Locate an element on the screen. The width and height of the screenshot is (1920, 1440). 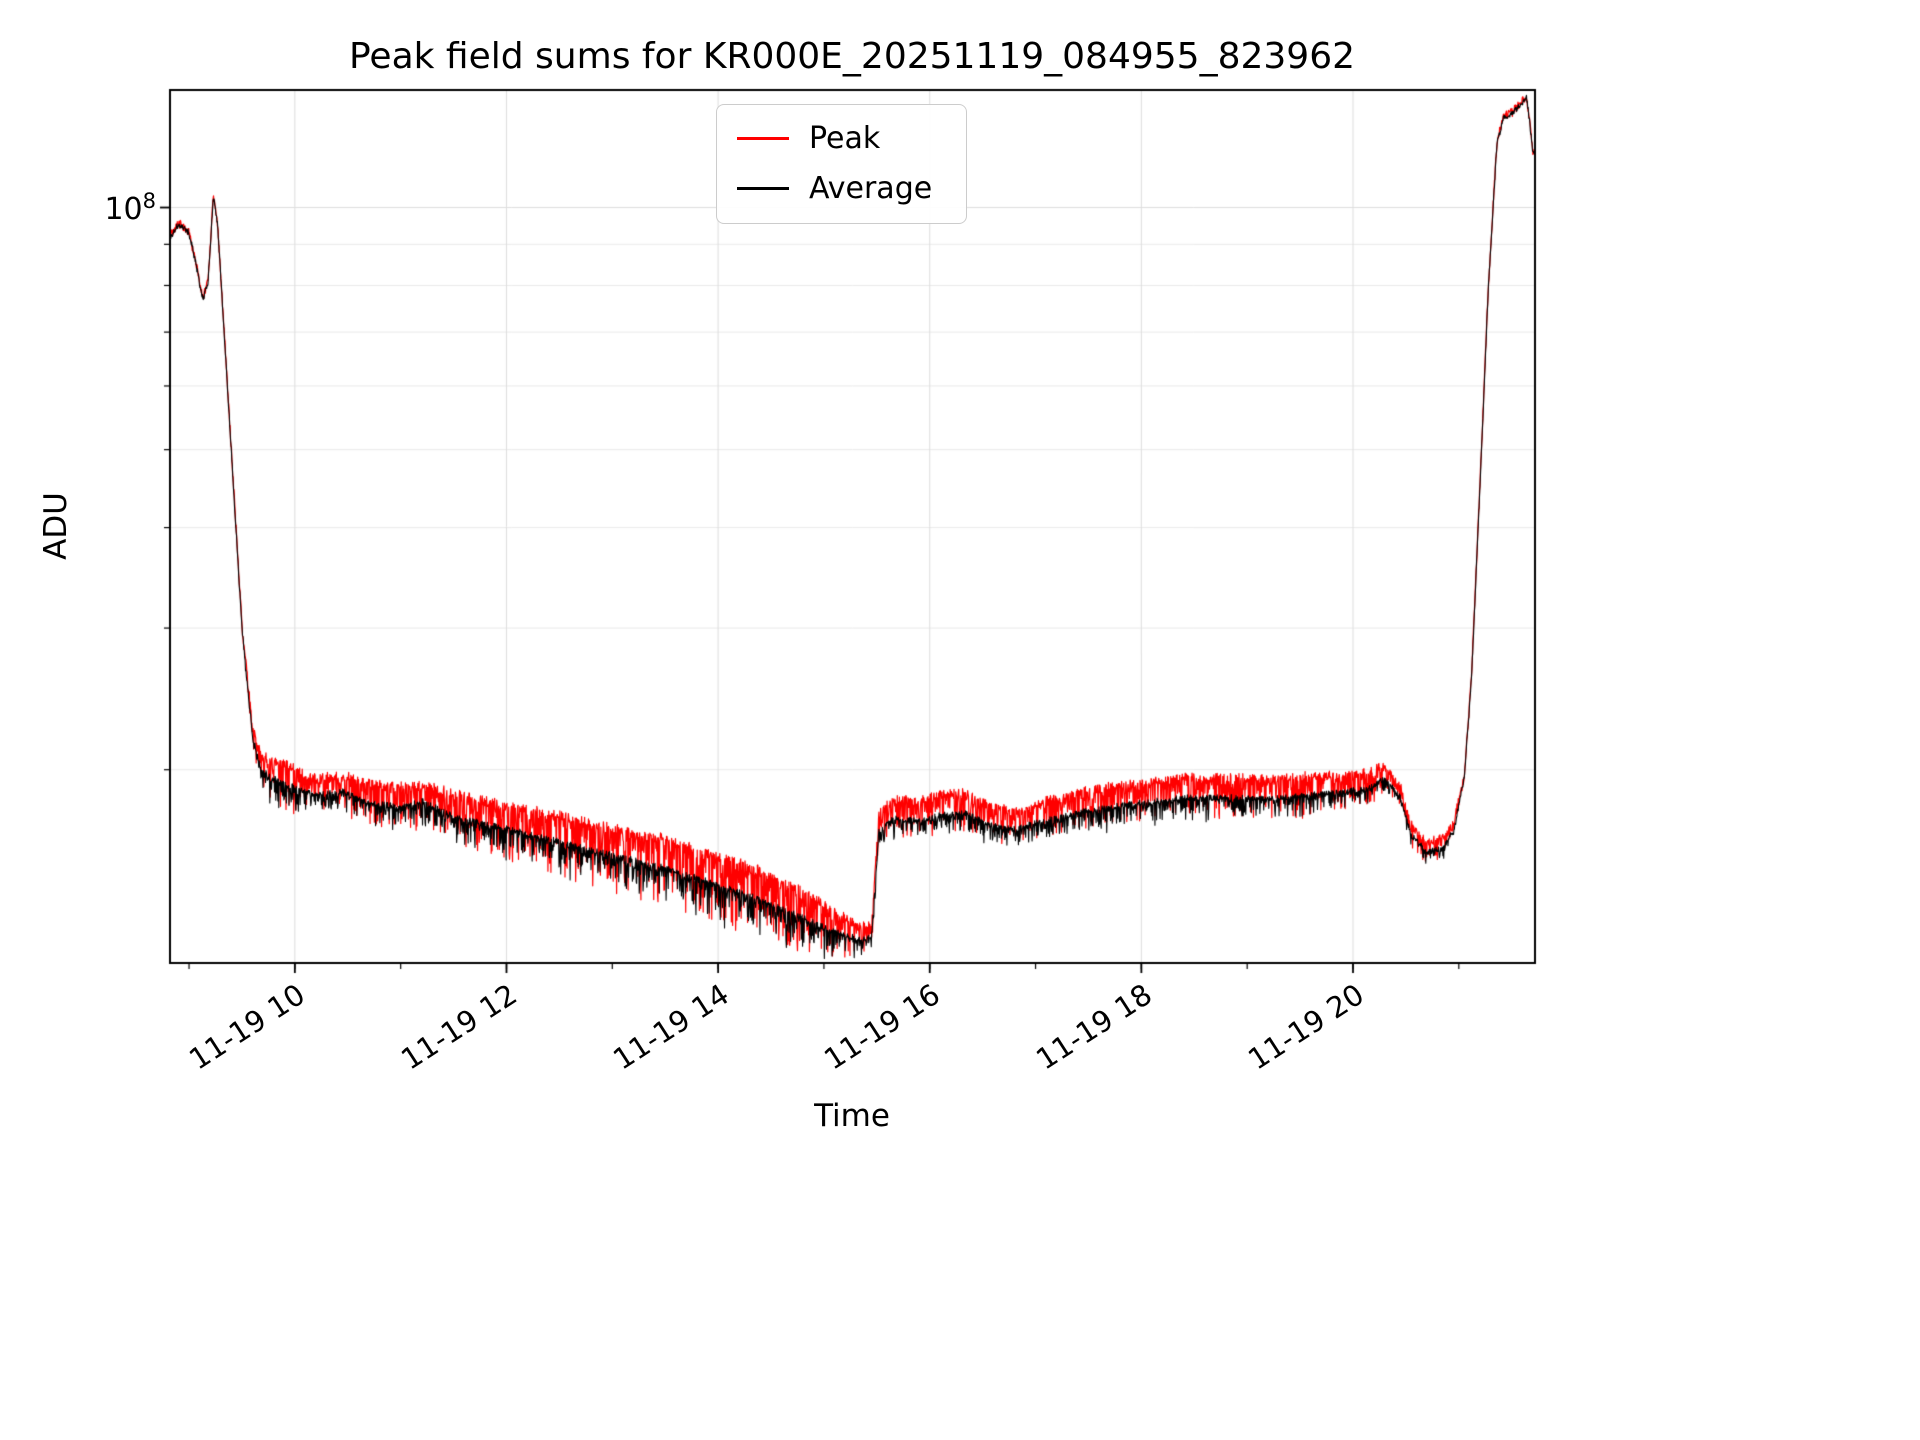
legend-entry-average: Average is located at coordinates (834, 188).